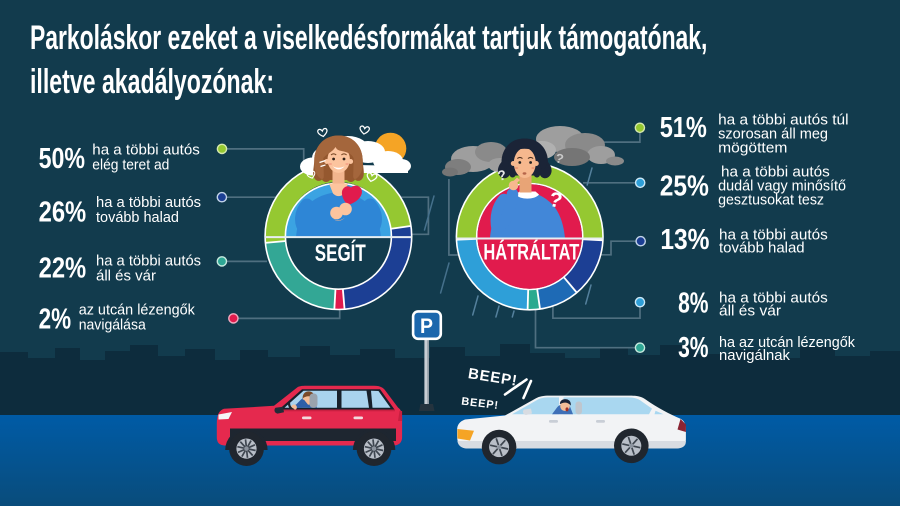  Describe the element at coordinates (787, 343) in the screenshot. I see `svg-text: ha az utcán lézengők` at that location.